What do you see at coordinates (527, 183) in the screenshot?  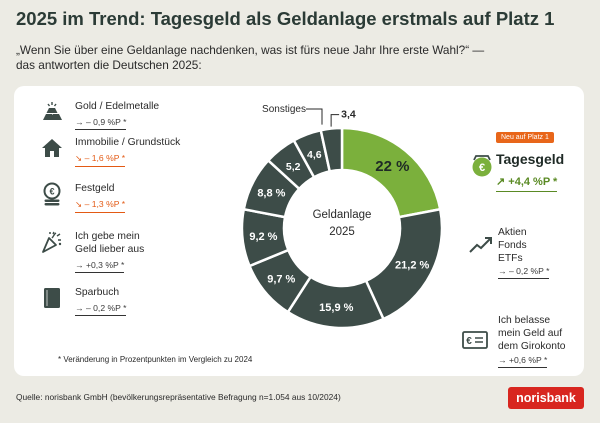 I see `highlight-change: ↗ +4,4 %P *` at bounding box center [527, 183].